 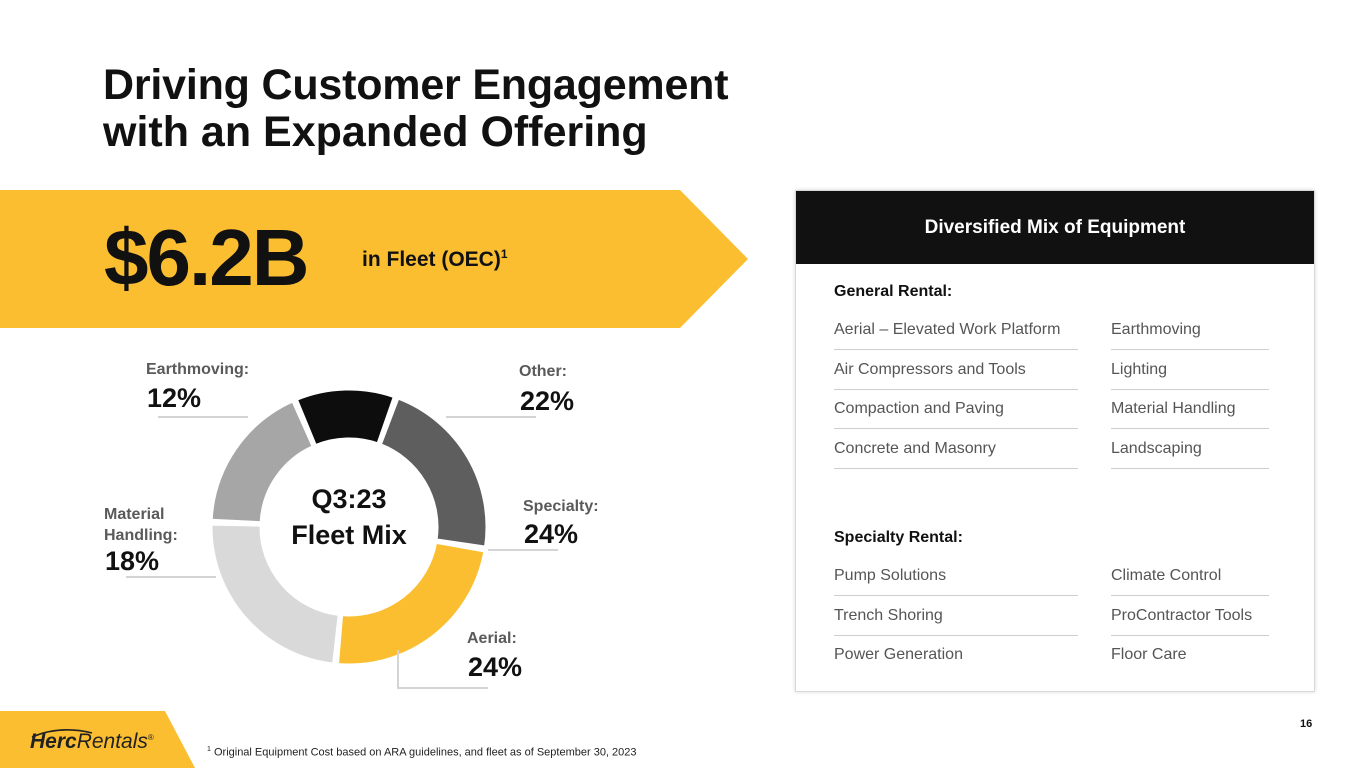 I want to click on title-line-2: with an Expanded Offering, so click(x=375, y=132).